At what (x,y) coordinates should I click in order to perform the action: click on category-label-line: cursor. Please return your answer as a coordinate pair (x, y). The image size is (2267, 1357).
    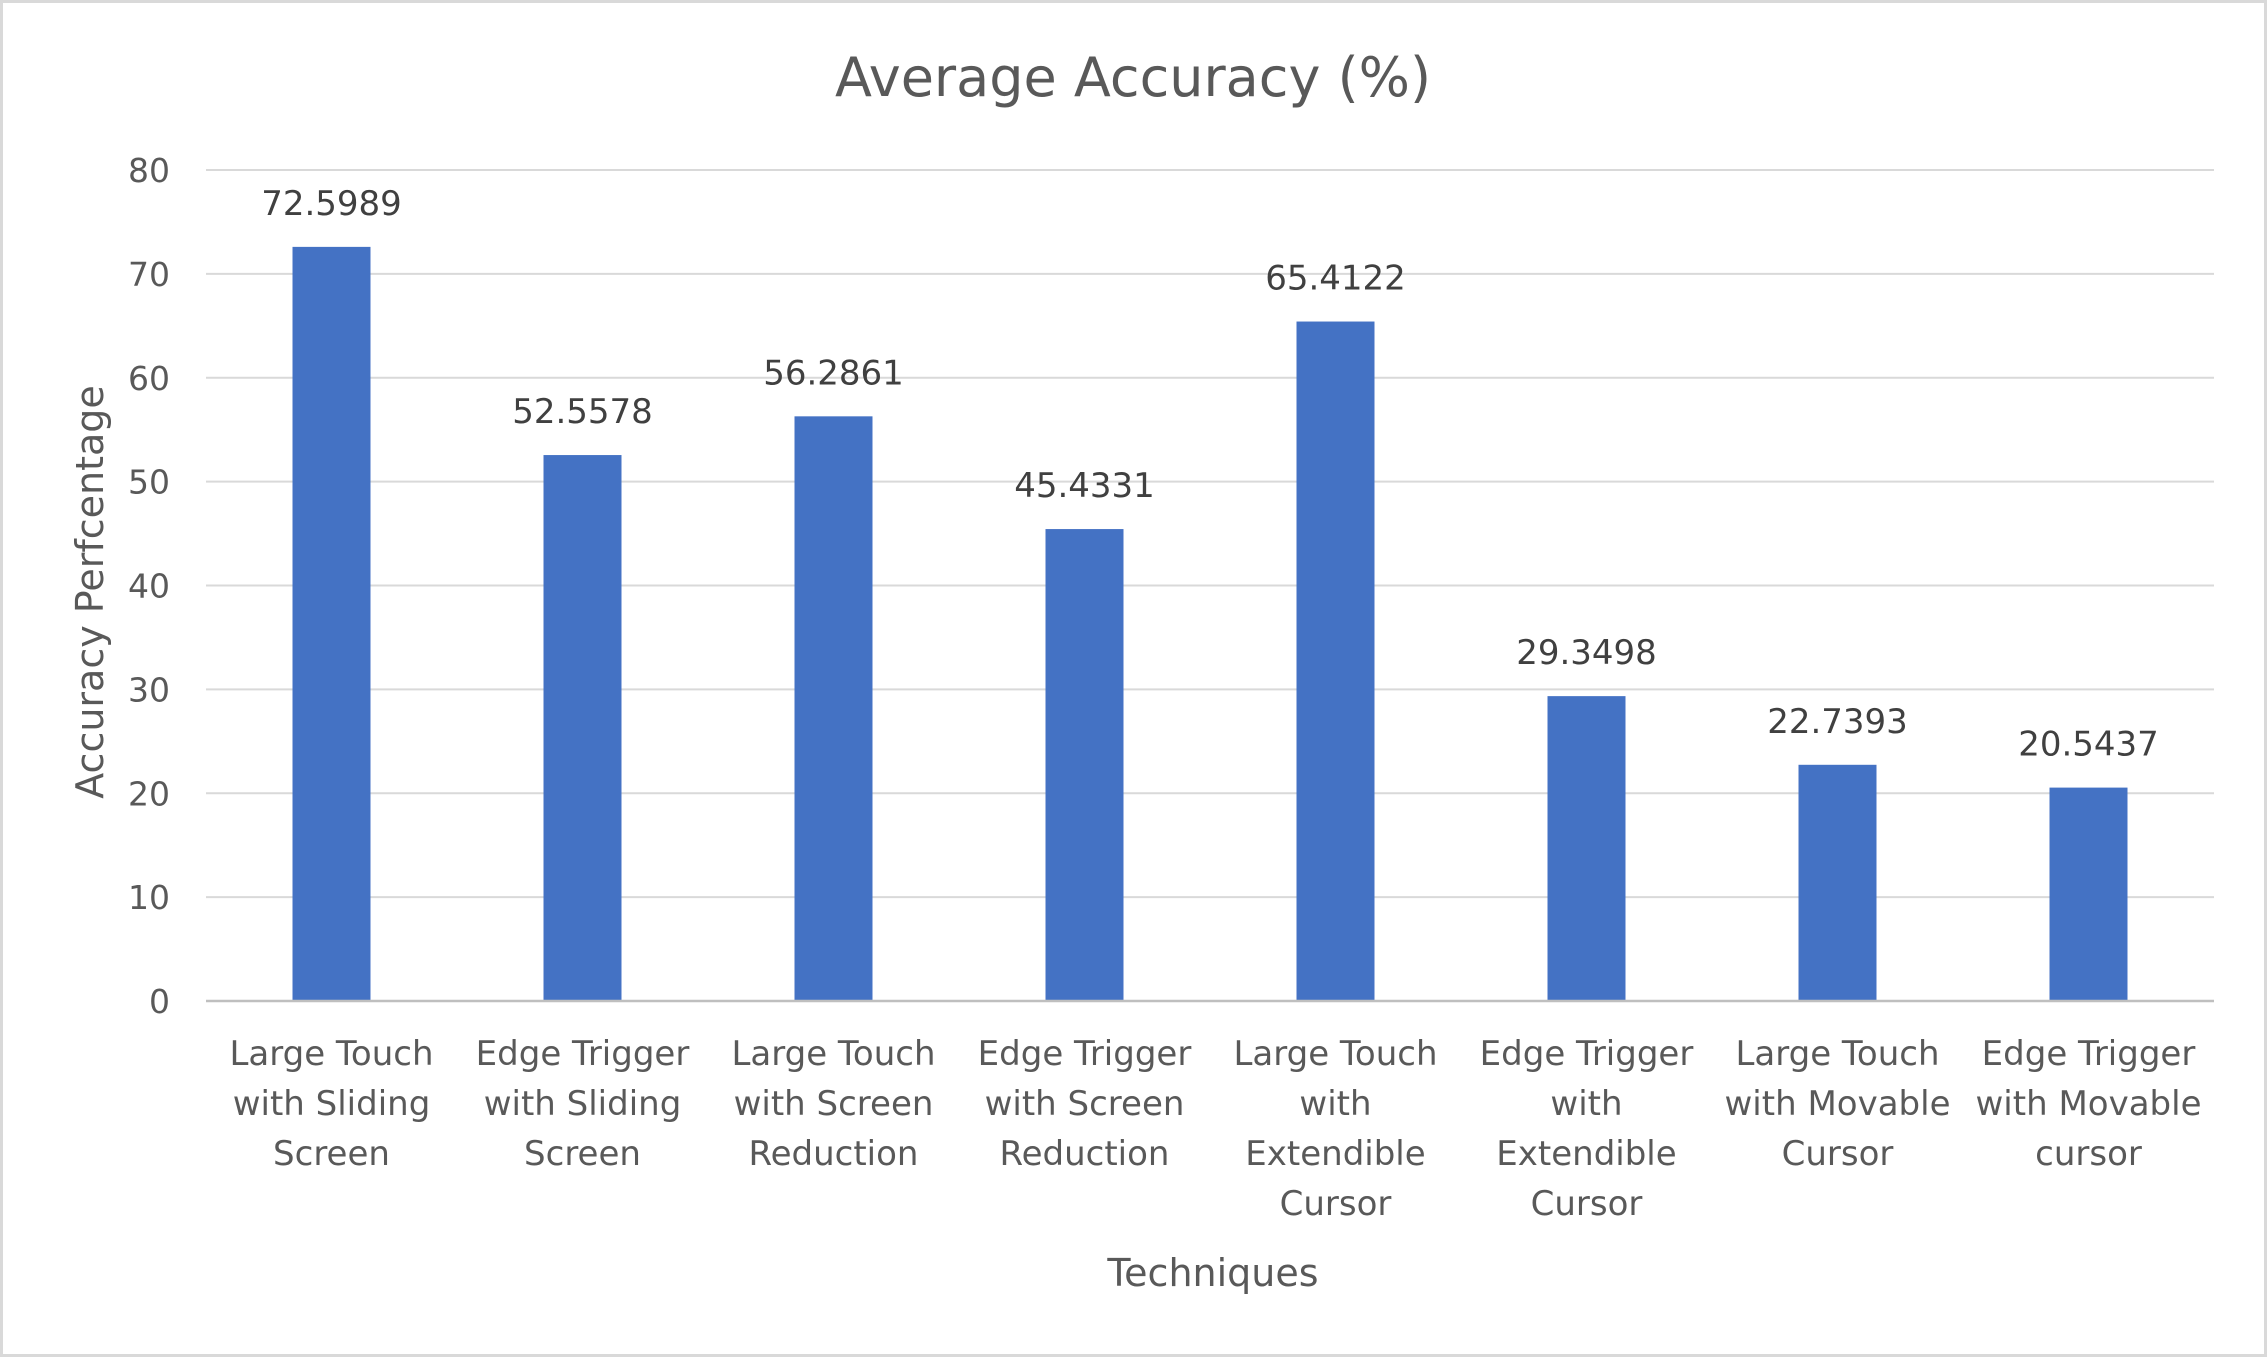
    Looking at the image, I should click on (2088, 1154).